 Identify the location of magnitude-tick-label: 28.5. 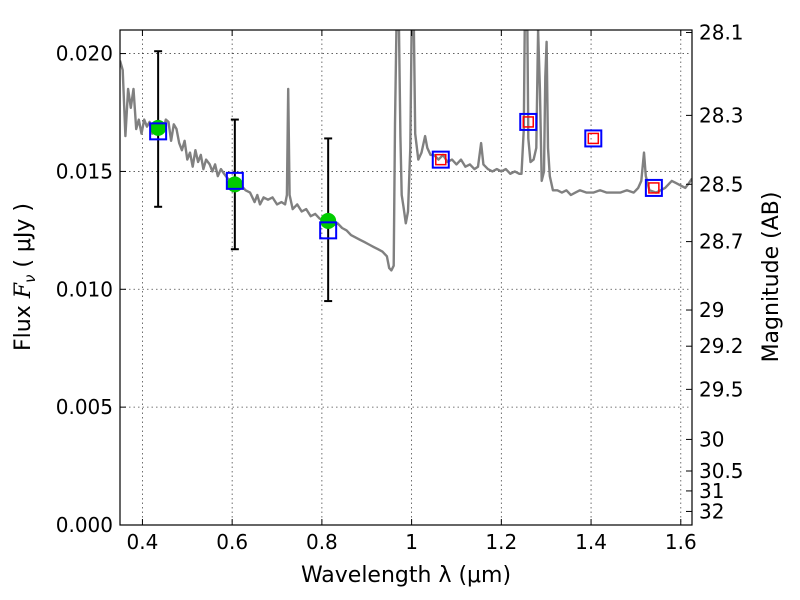
(721, 184).